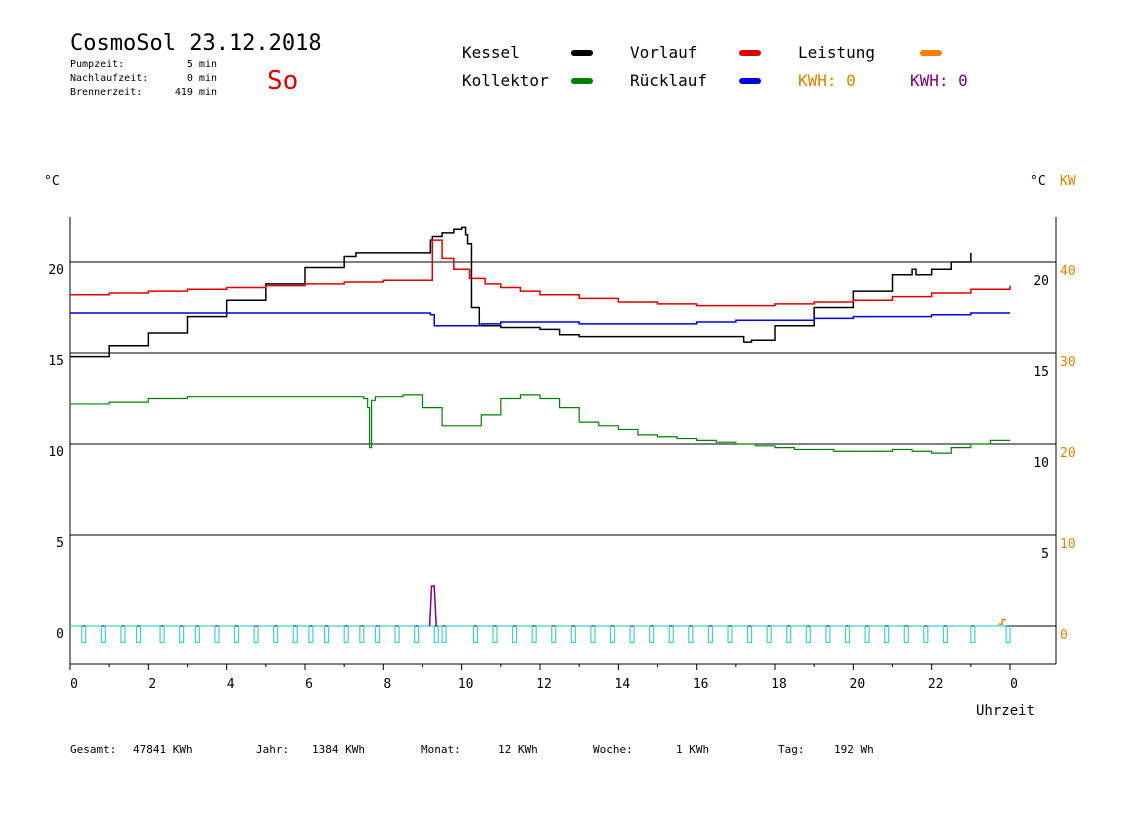 The width and height of the screenshot is (1148, 816). What do you see at coordinates (60, 543) in the screenshot?
I see `left-tick-label-1: 5` at bounding box center [60, 543].